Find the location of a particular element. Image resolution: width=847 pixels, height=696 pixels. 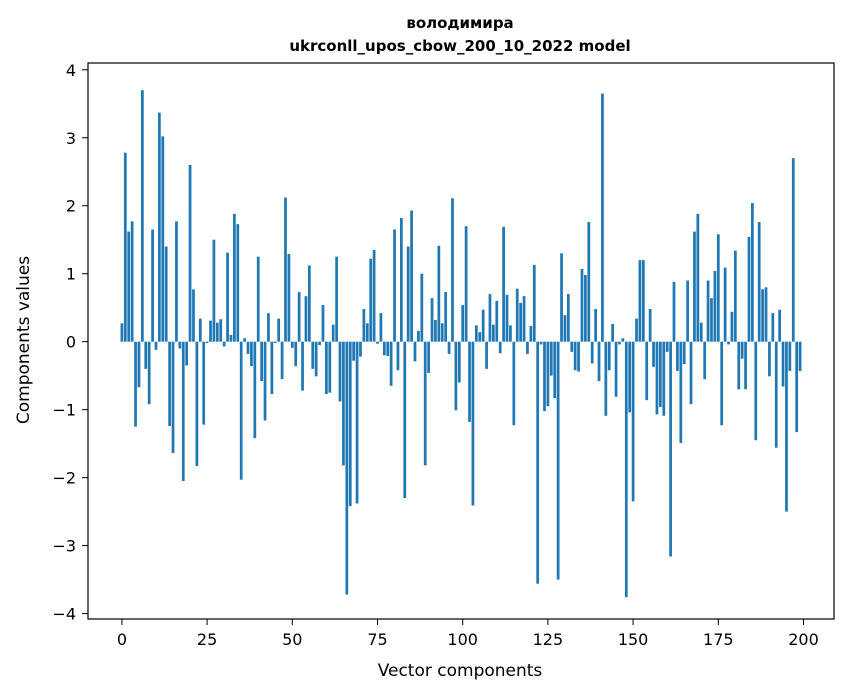

x-tick-label: 50 is located at coordinates (292, 639).